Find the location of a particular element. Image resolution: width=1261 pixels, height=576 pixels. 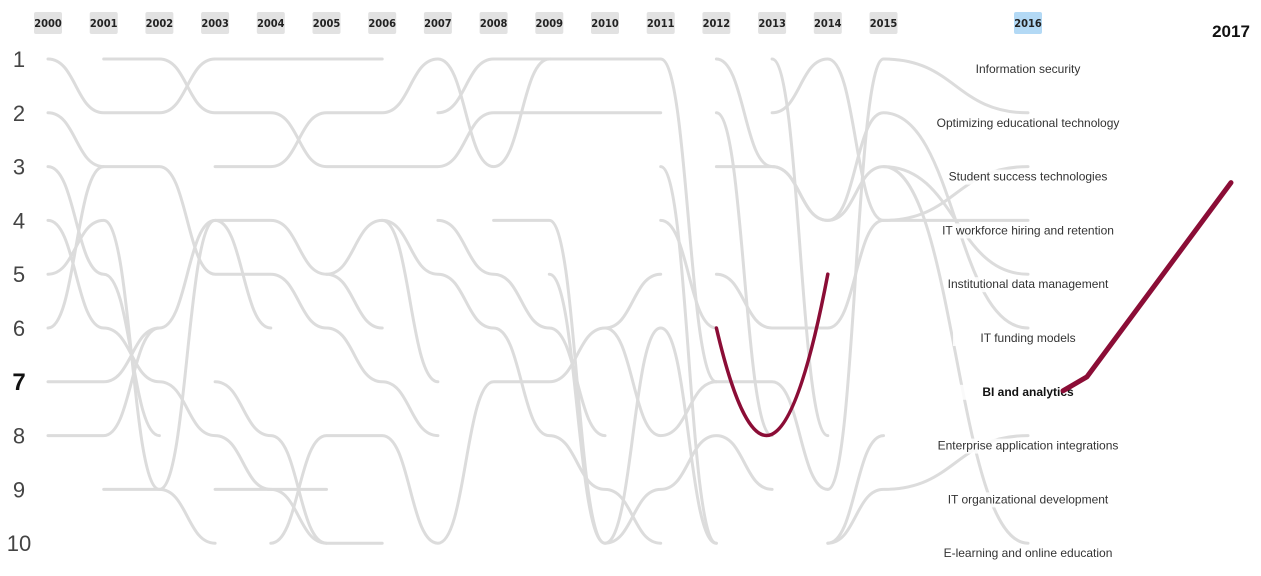

year-tick-2012: 2012 is located at coordinates (716, 23).